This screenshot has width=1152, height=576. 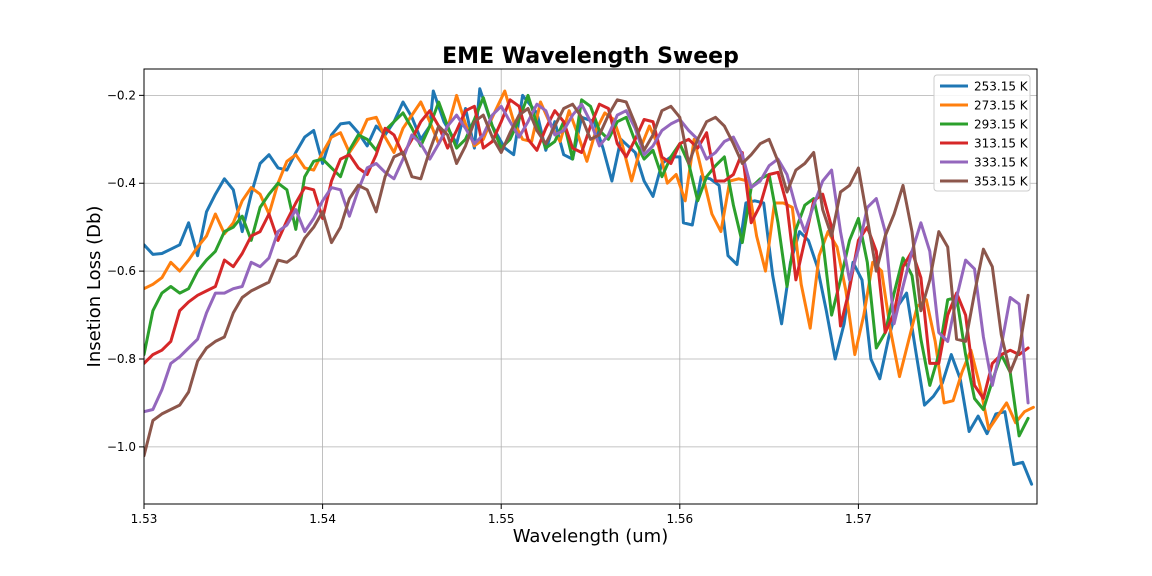 I want to click on chart-title: EME Wavelength Sweep, so click(x=590, y=56).